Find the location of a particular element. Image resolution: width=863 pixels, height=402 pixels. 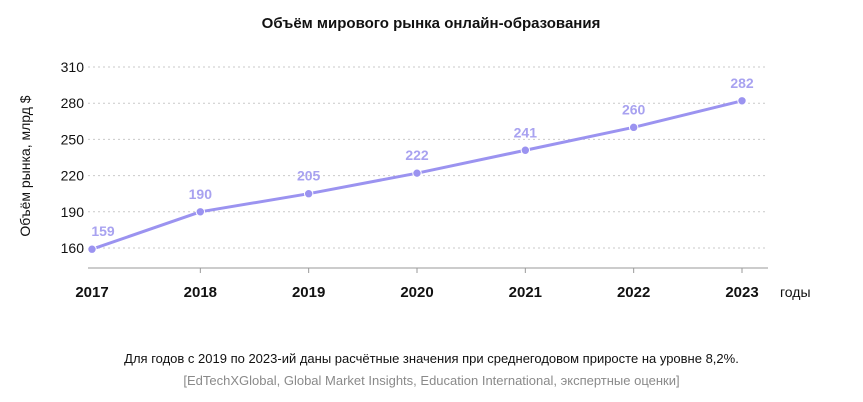

data-label: 190 is located at coordinates (201, 194).